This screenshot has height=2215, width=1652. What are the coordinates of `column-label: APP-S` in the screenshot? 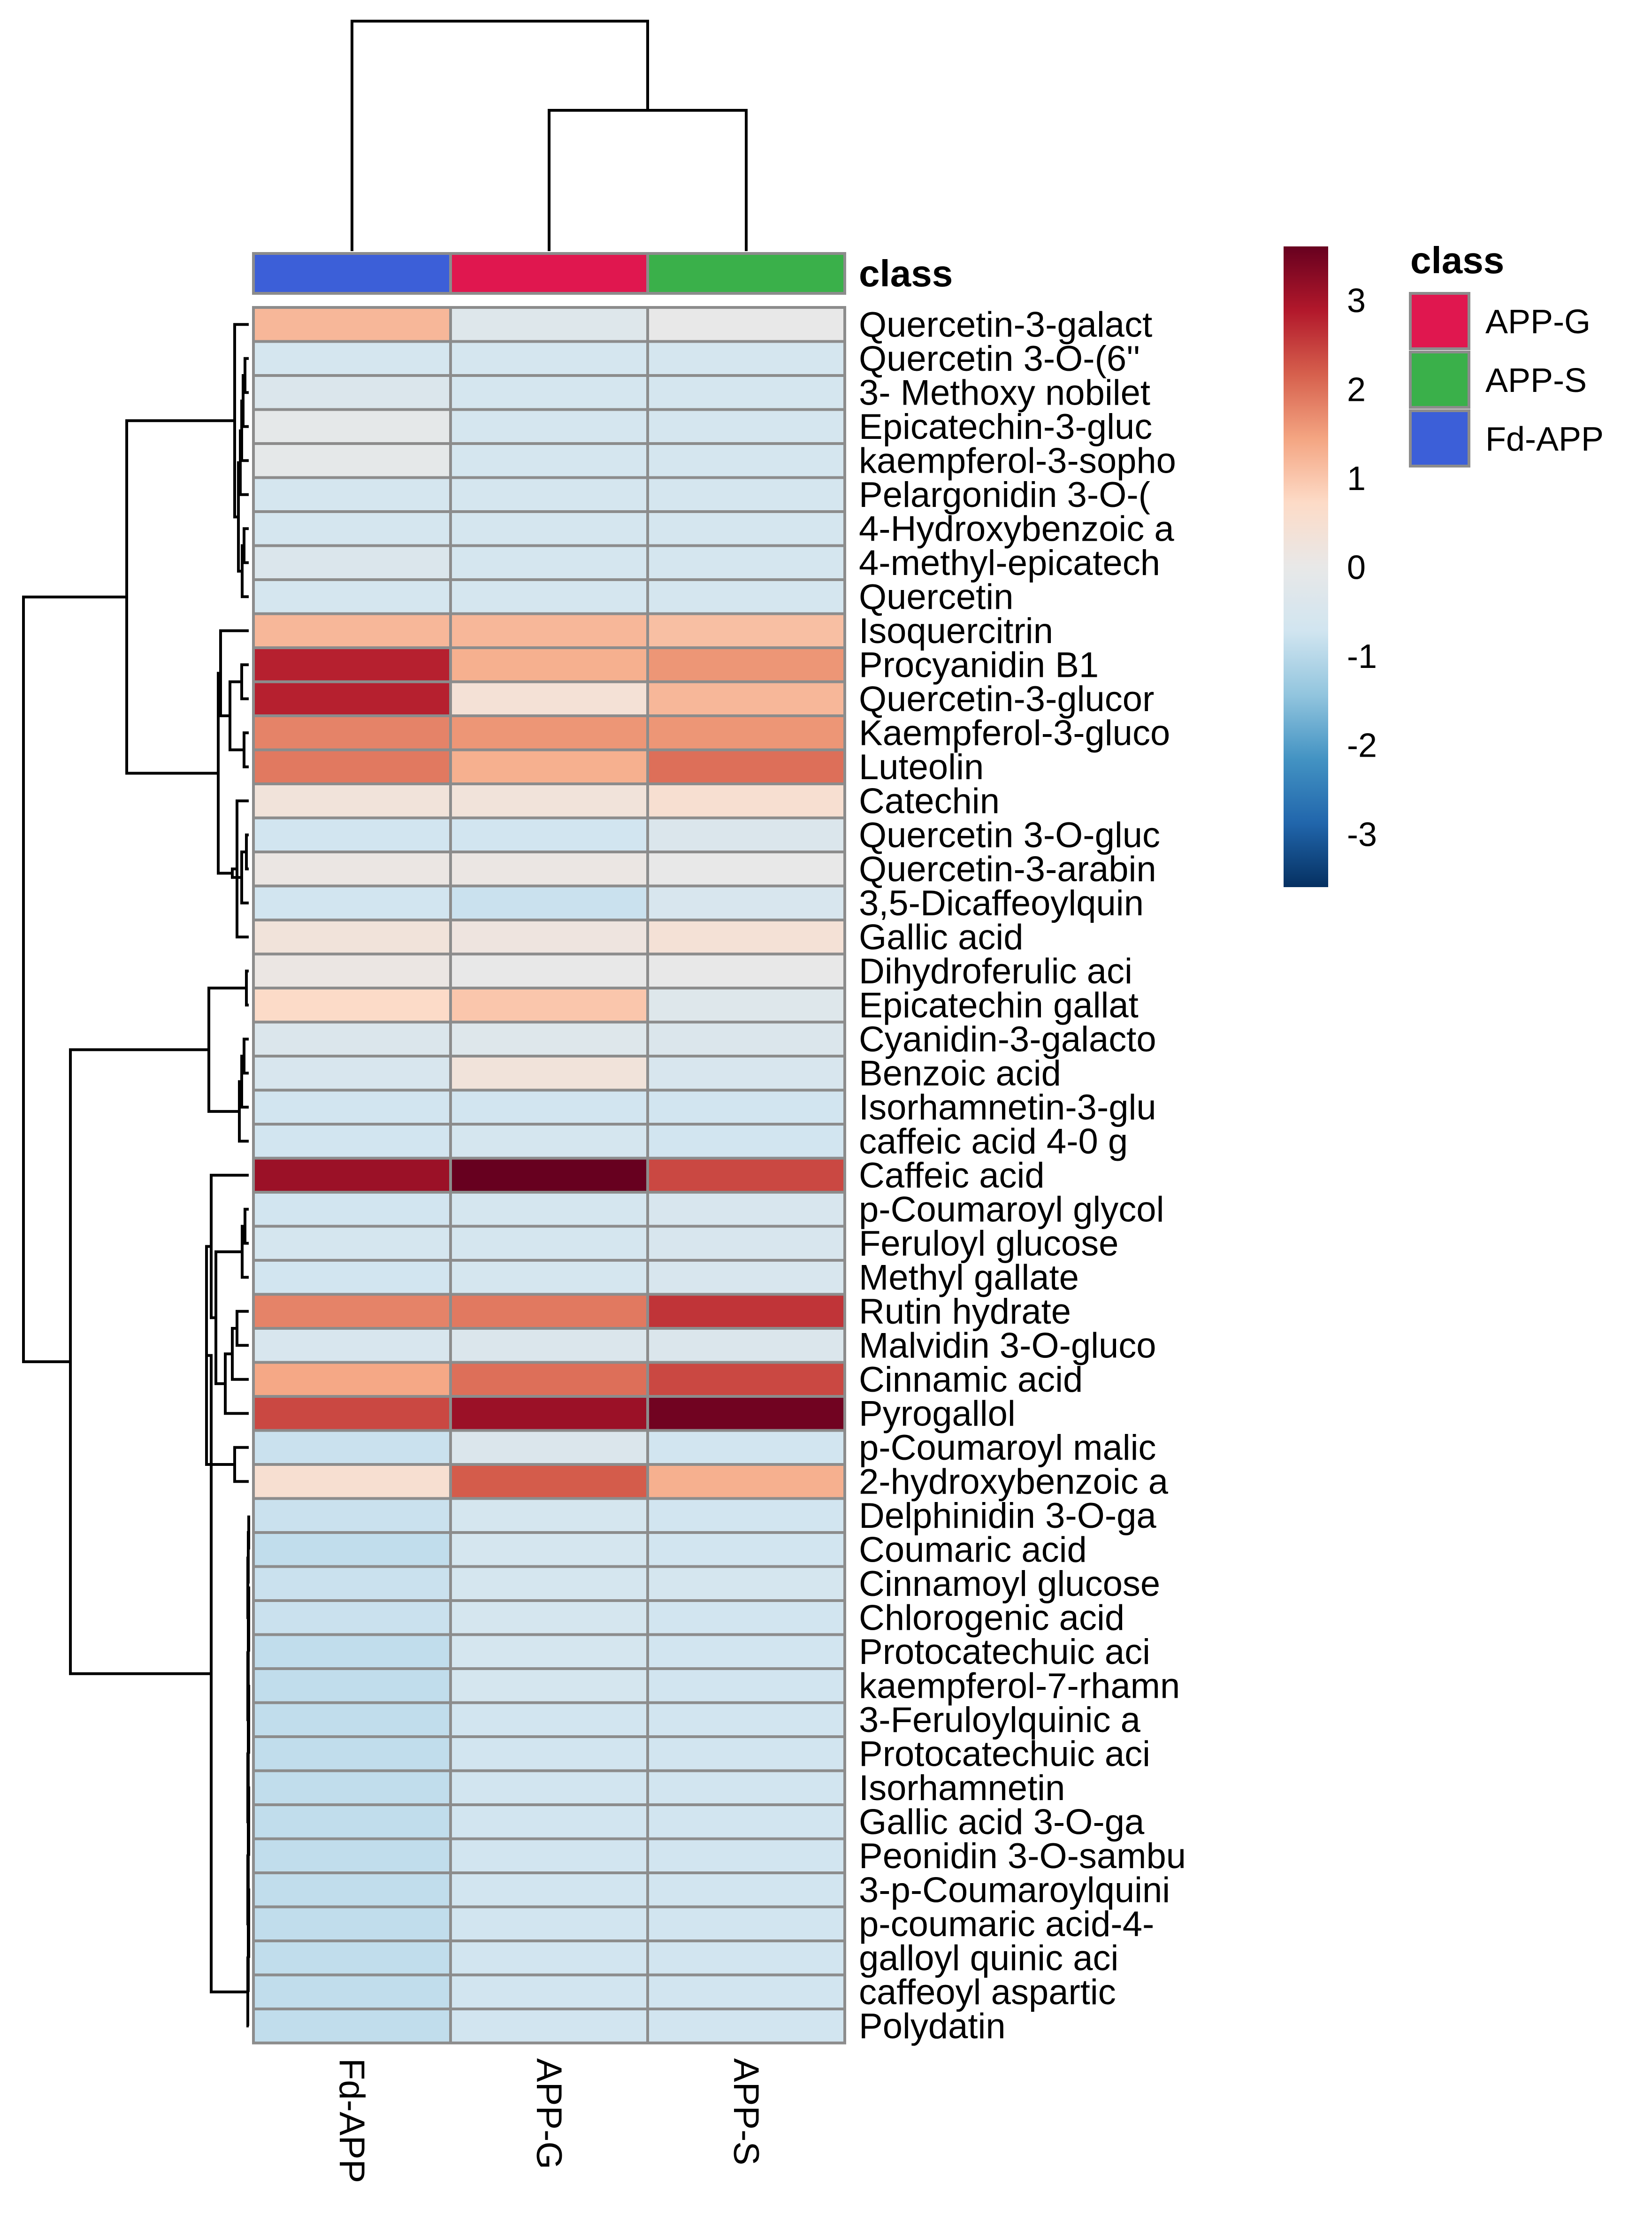 It's located at (746, 2111).